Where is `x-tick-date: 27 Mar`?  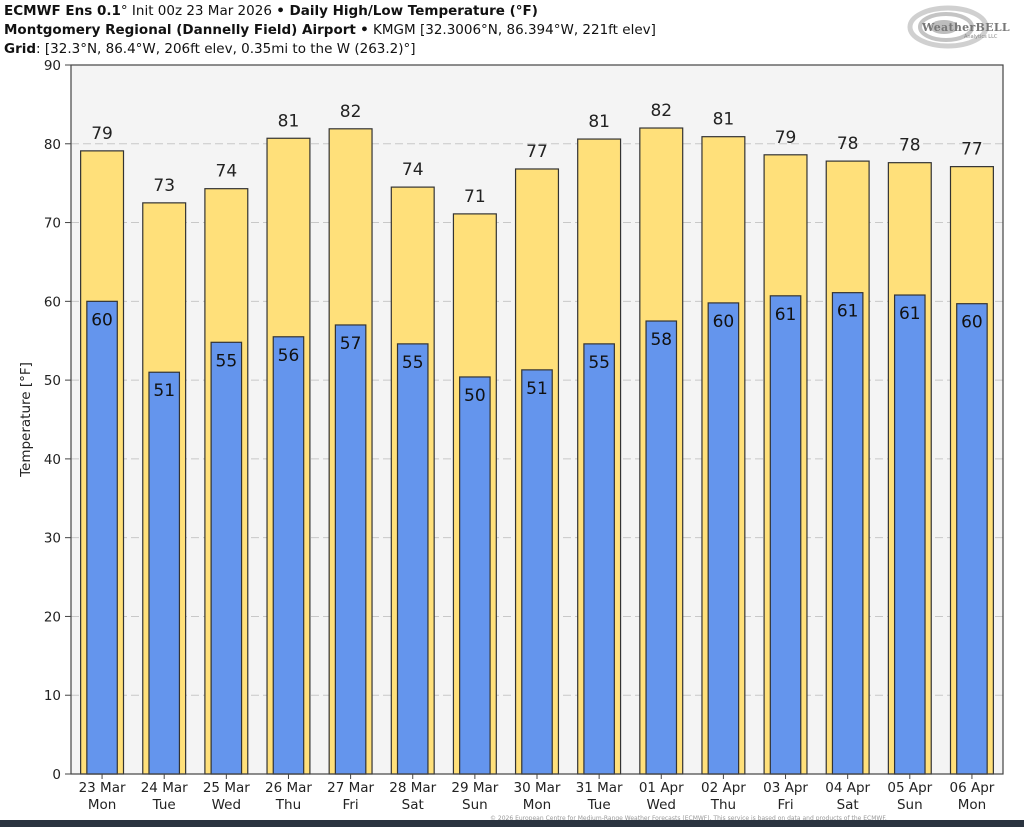
x-tick-date: 27 Mar is located at coordinates (350, 788).